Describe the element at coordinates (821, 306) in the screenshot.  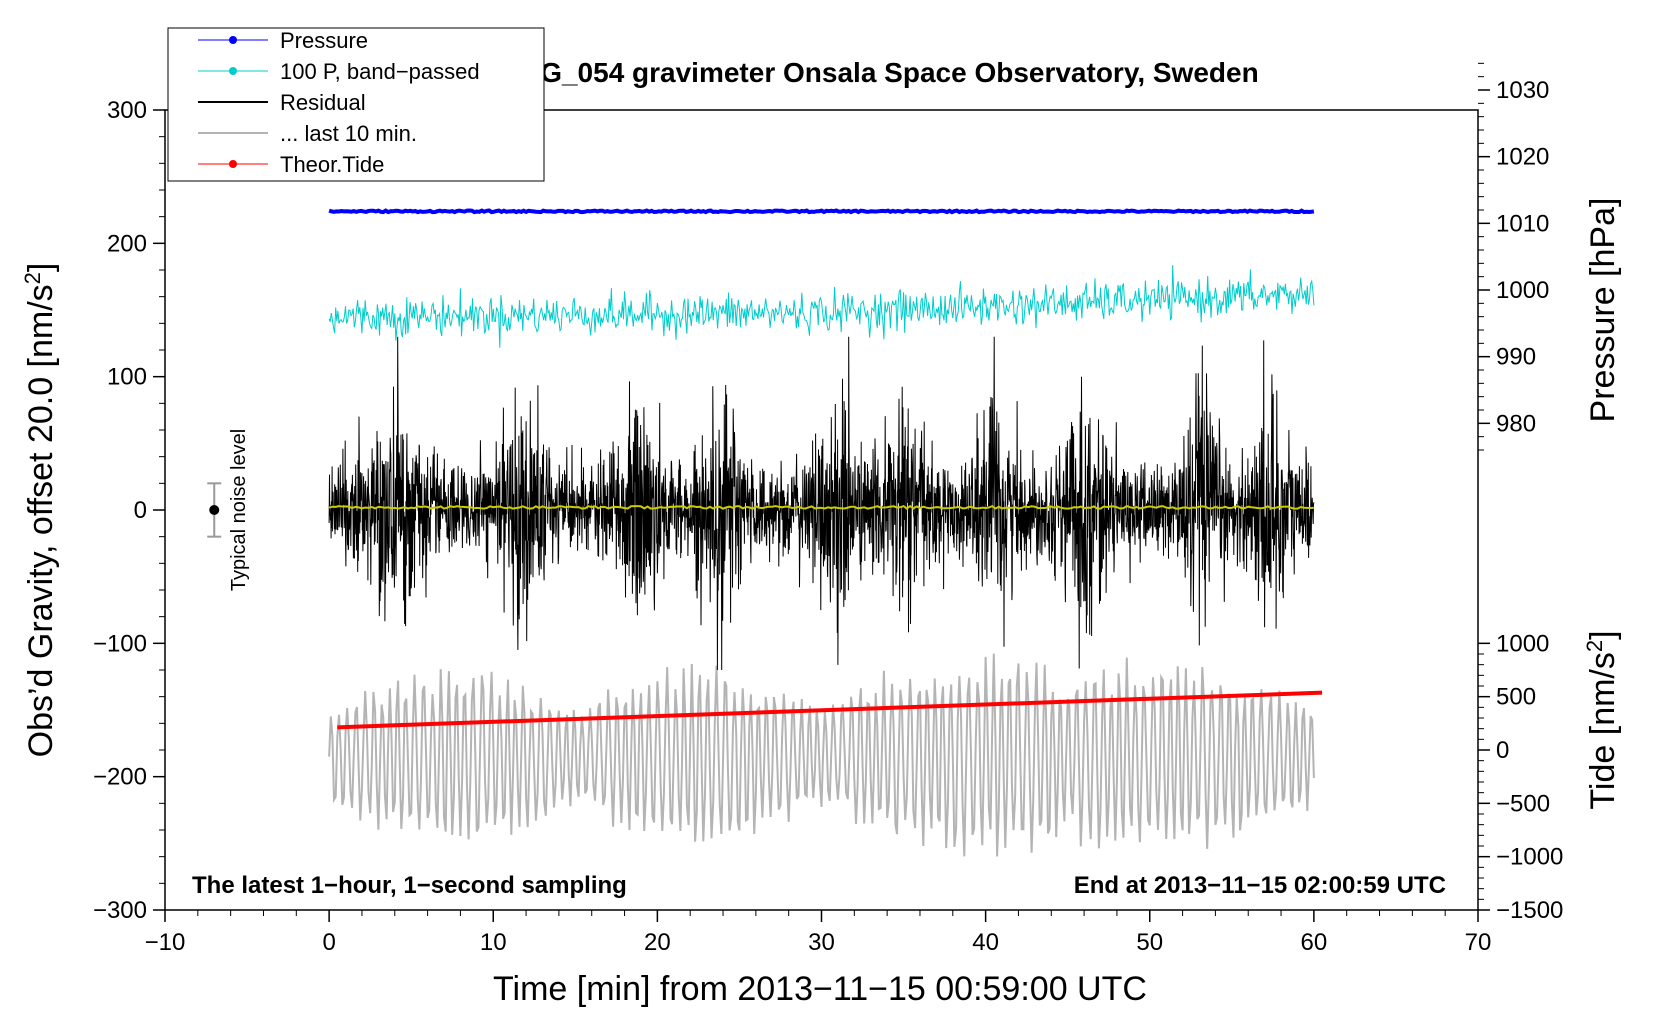
I see `series-line-band-passed` at that location.